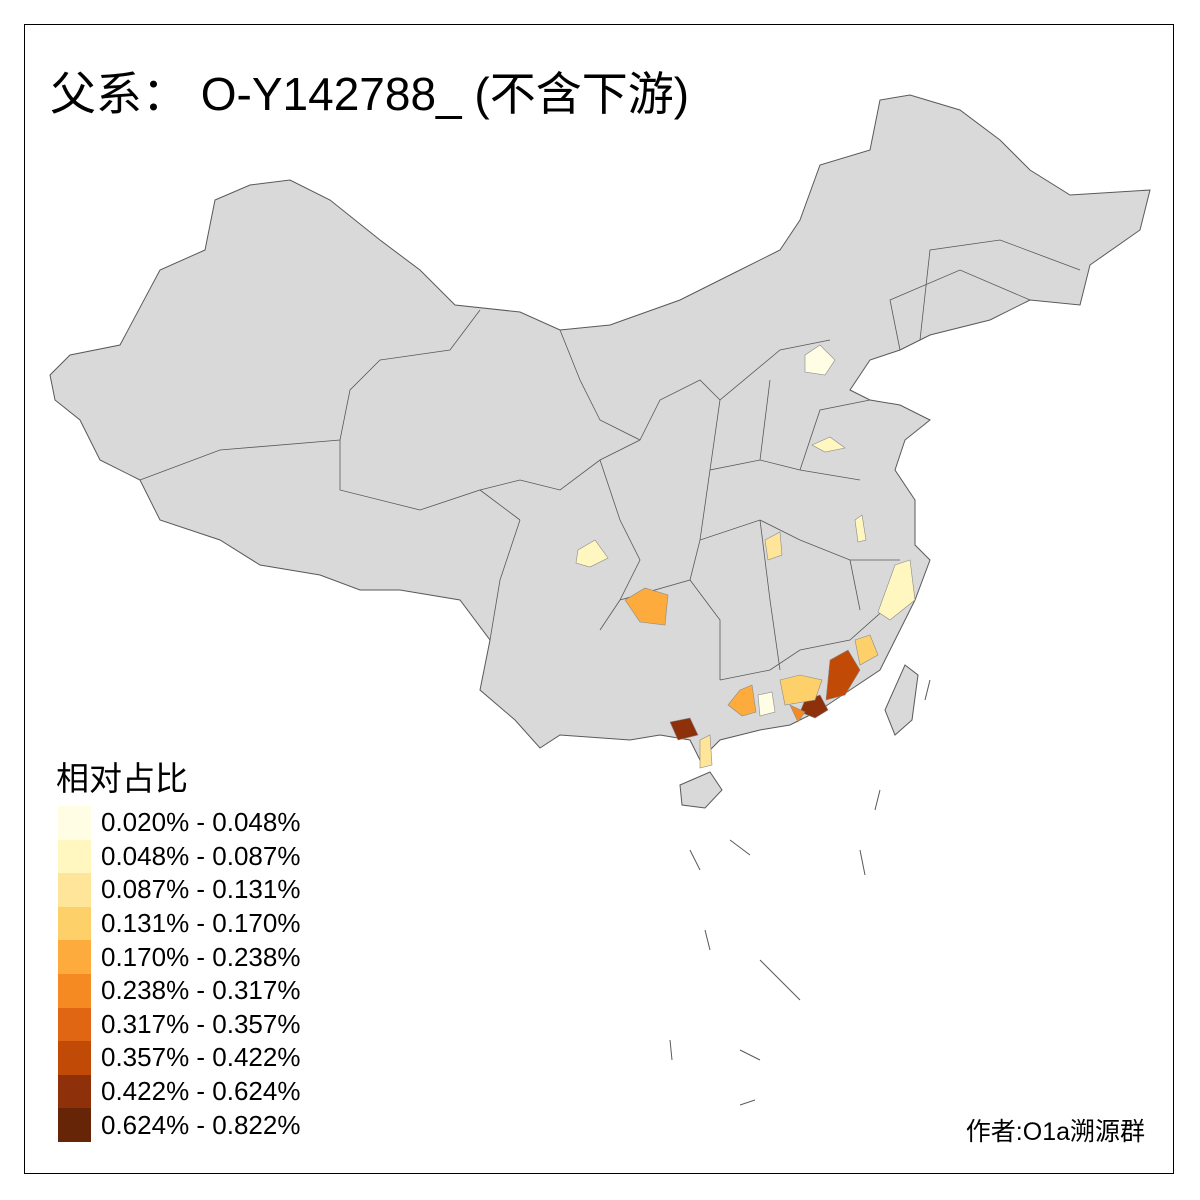  What do you see at coordinates (201, 1057) in the screenshot?
I see `legend-label: 0.357% - 0.422%` at bounding box center [201, 1057].